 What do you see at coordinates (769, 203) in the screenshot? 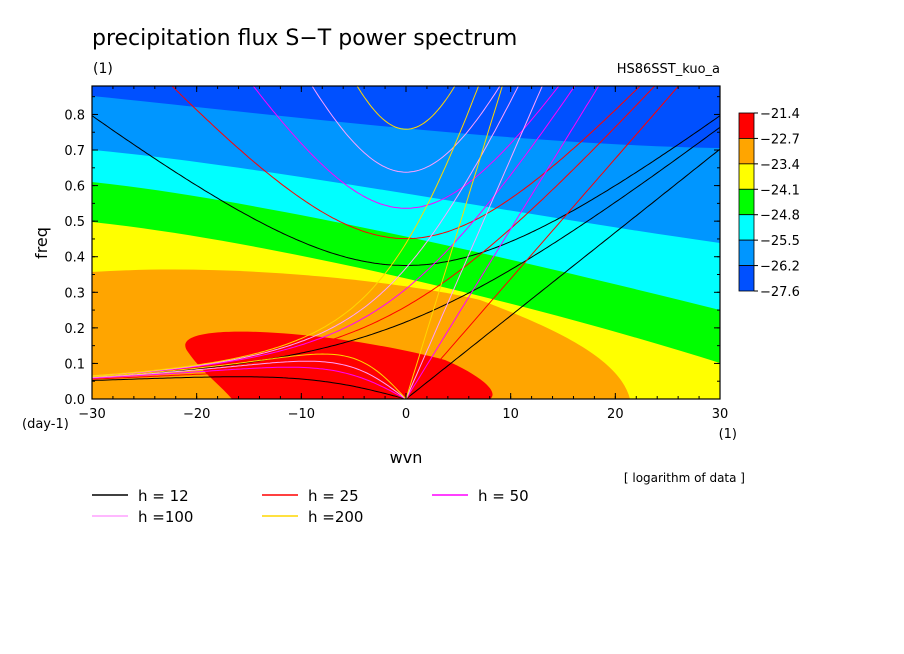
I see `colorbar: −21.4 −22.7 −23.4 −24.1 −24.8 −25.5 −26.2 −27.6` at bounding box center [769, 203].